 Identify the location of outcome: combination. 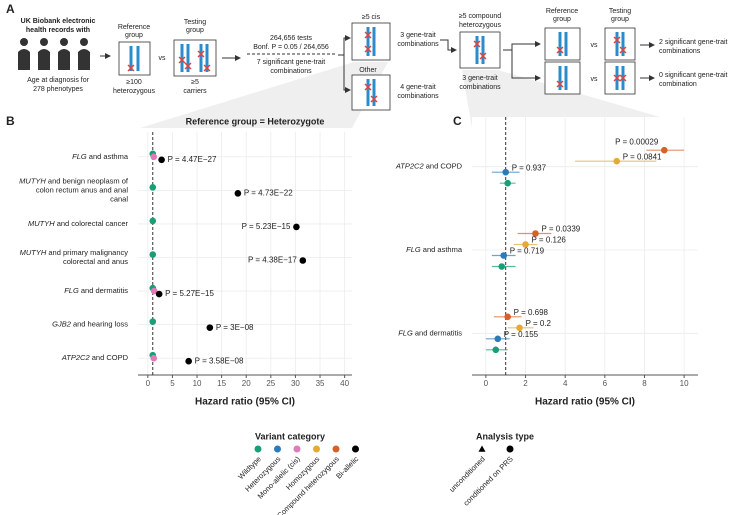
(678, 84).